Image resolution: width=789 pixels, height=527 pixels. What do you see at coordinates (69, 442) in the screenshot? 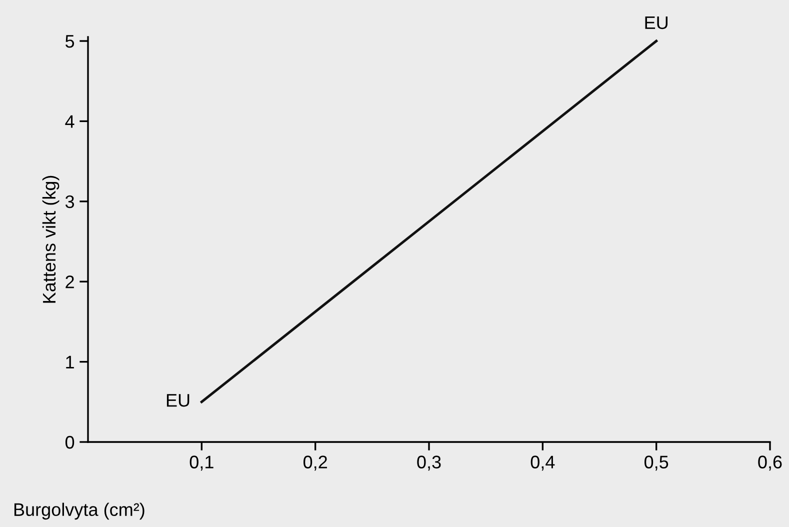
I see `y-tick-label: 0` at bounding box center [69, 442].